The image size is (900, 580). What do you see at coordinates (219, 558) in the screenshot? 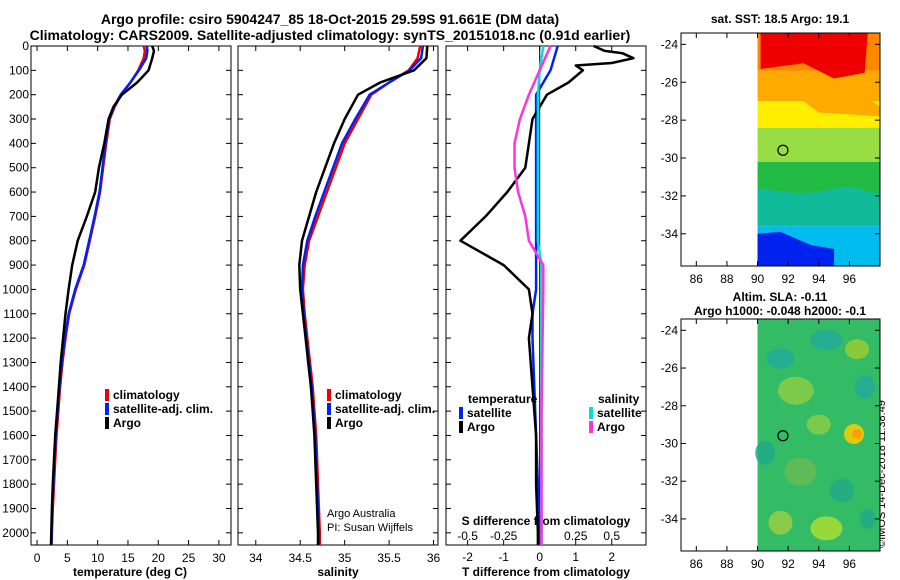
I see `x-tick-label: 30` at bounding box center [219, 558].